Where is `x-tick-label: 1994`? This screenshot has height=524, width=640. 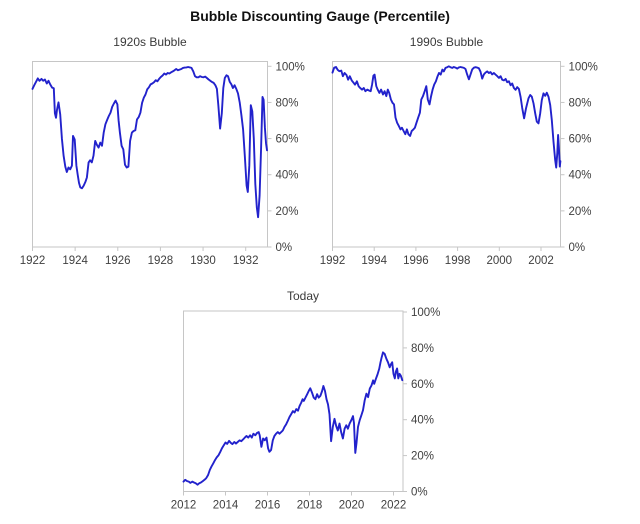 x-tick-label: 1994 is located at coordinates (374, 261).